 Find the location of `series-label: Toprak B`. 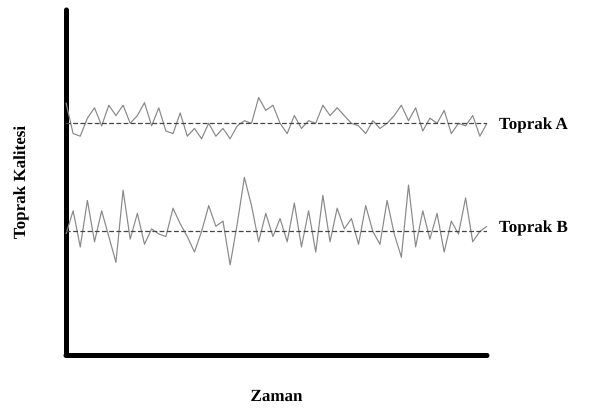

series-label: Toprak B is located at coordinates (533, 226).